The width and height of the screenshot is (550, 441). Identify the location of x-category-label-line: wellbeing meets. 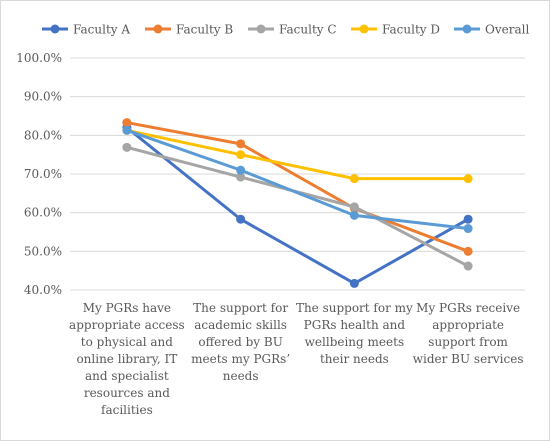
(354, 342).